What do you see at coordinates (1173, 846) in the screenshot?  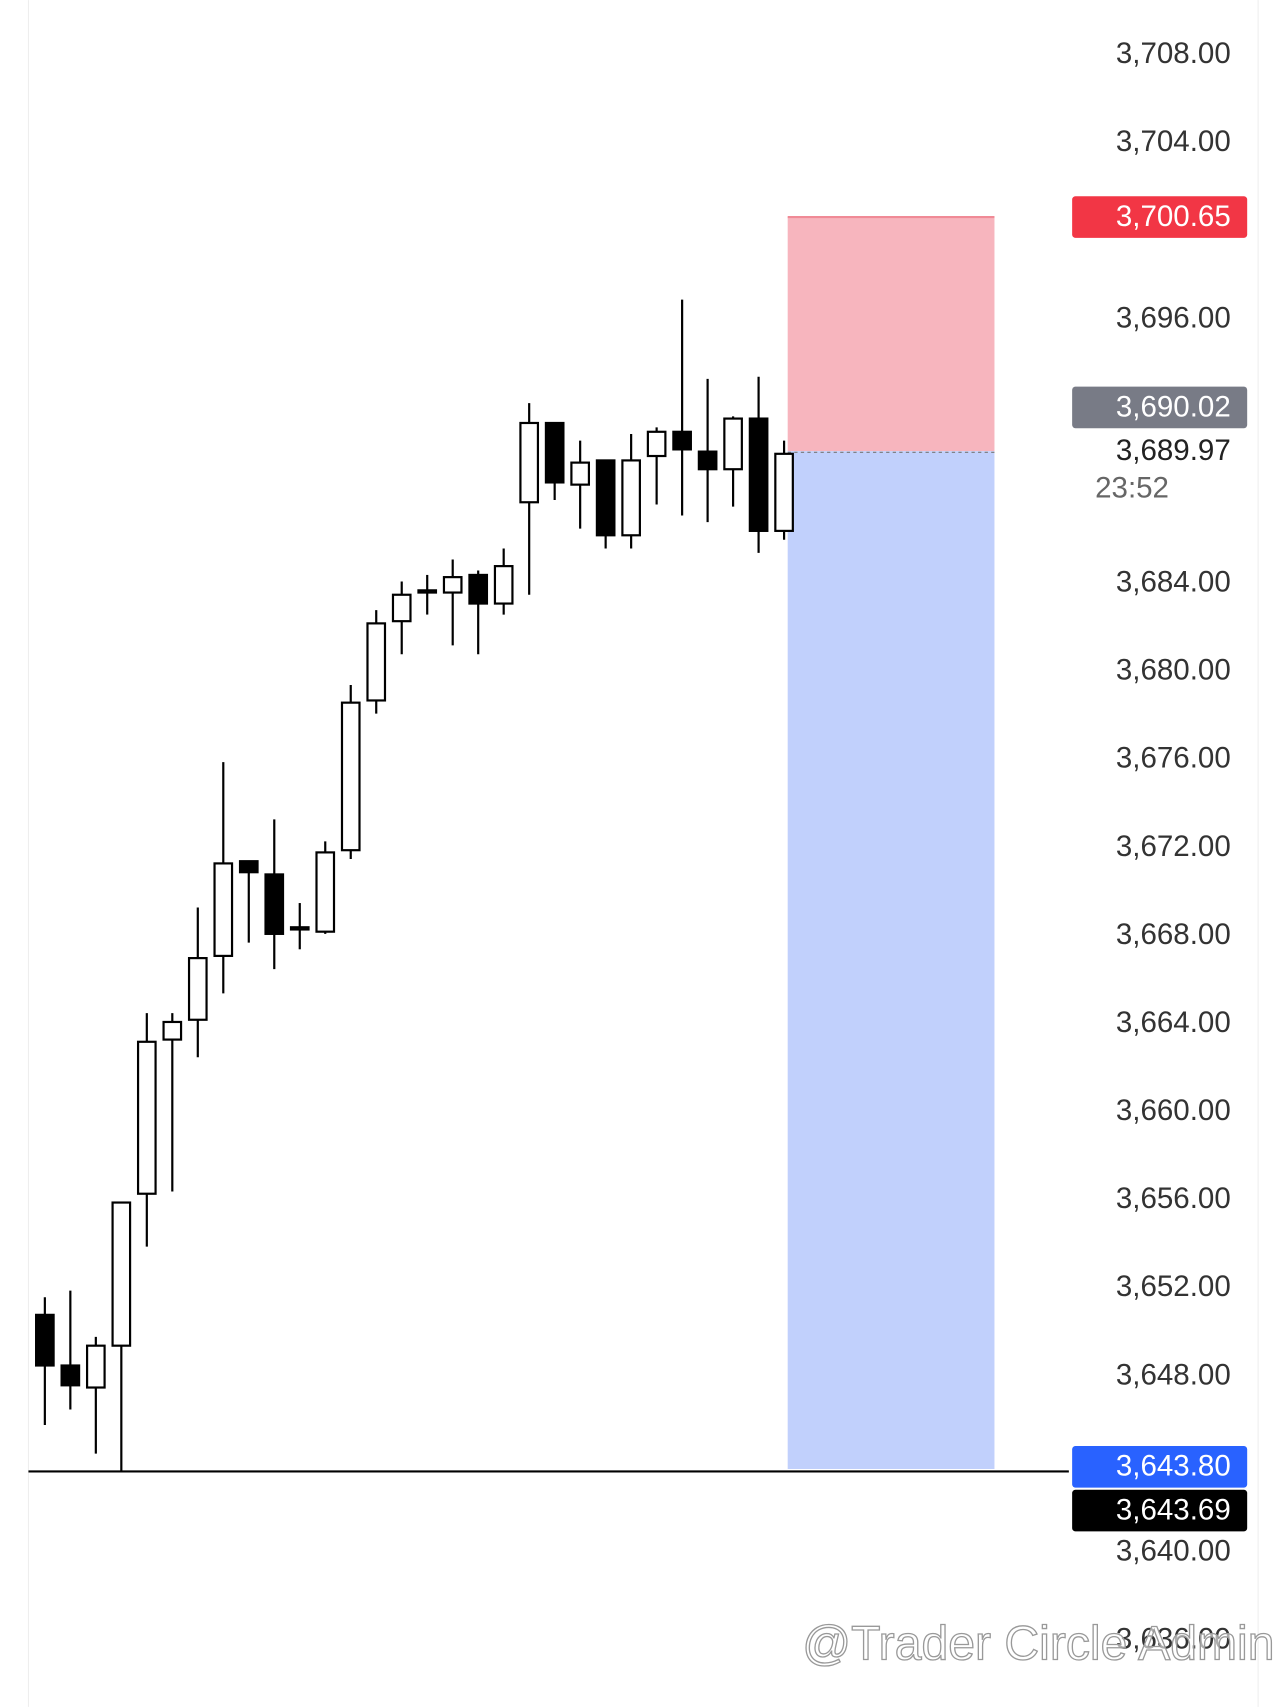 I see `y-tick-label: 3,672.00` at bounding box center [1173, 846].